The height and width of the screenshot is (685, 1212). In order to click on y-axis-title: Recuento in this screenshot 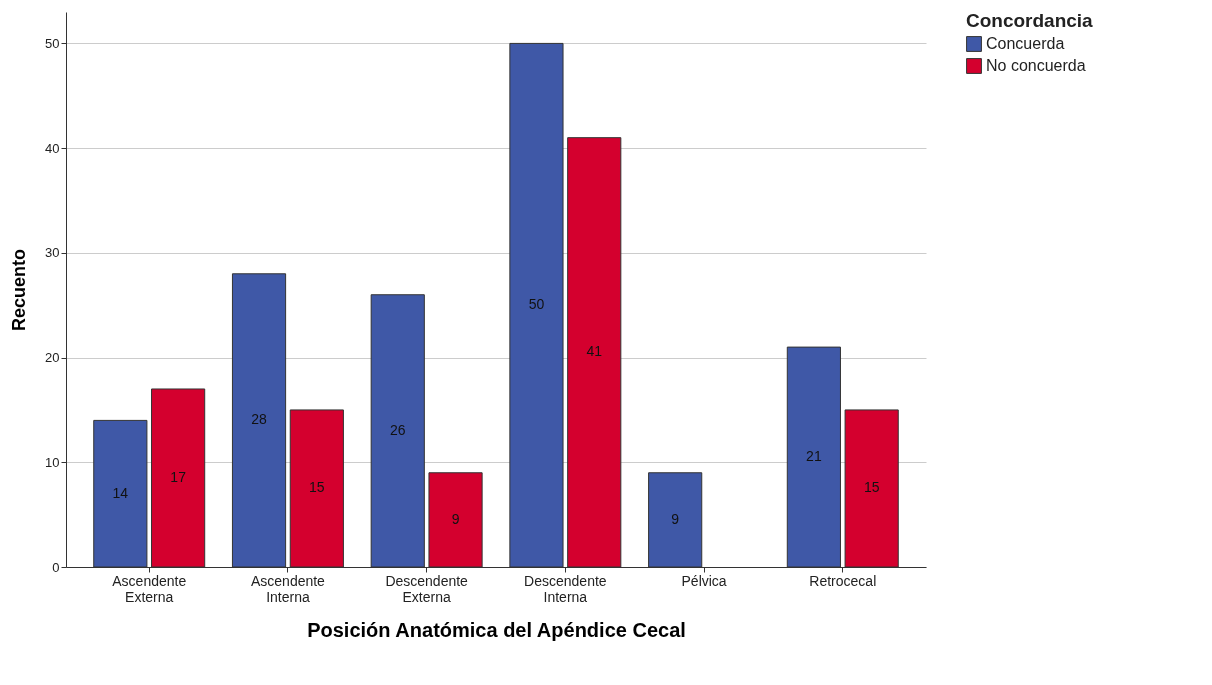, I will do `click(19, 290)`.